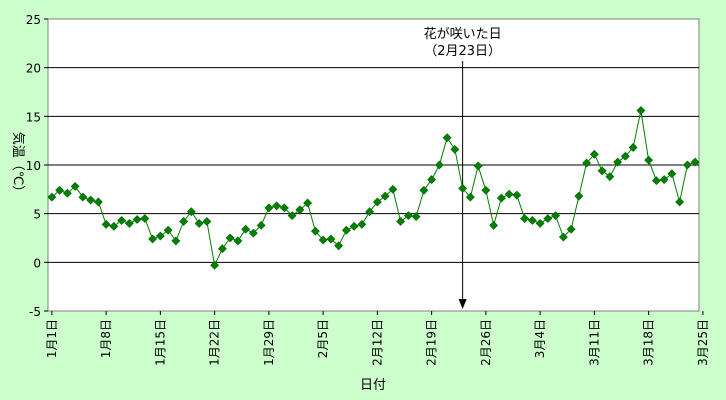 This screenshot has height=400, width=726. Describe the element at coordinates (33, 69) in the screenshot. I see `y-tick-label: 20` at that location.